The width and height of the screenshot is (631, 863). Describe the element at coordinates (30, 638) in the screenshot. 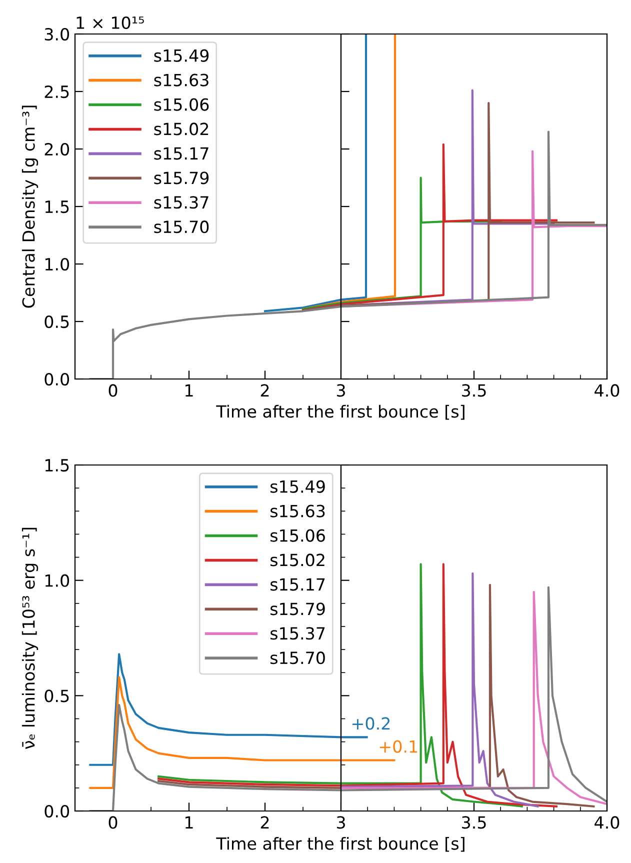

I see `y-axis-title: ν̄ₑ luminosity [10⁵³ erg s⁻¹]` at that location.